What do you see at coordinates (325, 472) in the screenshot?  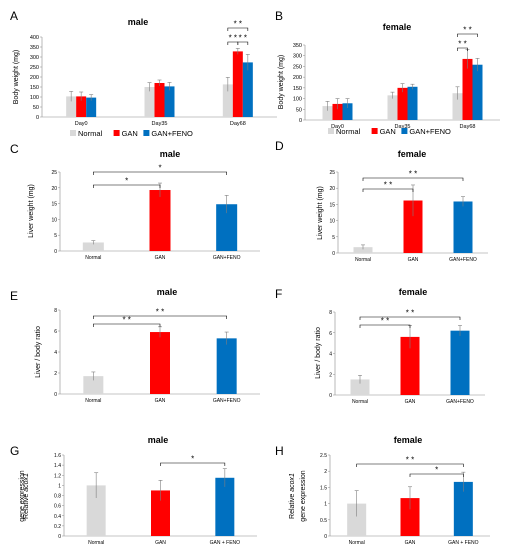 I see `y-tick-label: 2` at bounding box center [325, 472].